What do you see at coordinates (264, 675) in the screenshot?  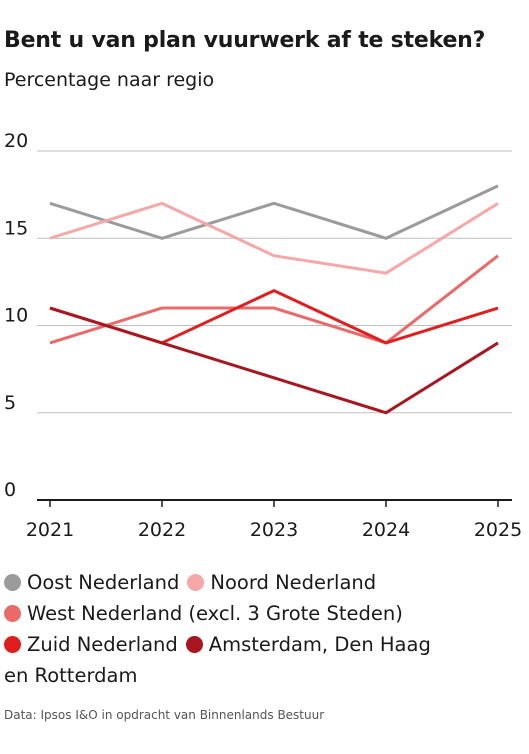 I see `legend-row-4: en Rotterdam` at bounding box center [264, 675].